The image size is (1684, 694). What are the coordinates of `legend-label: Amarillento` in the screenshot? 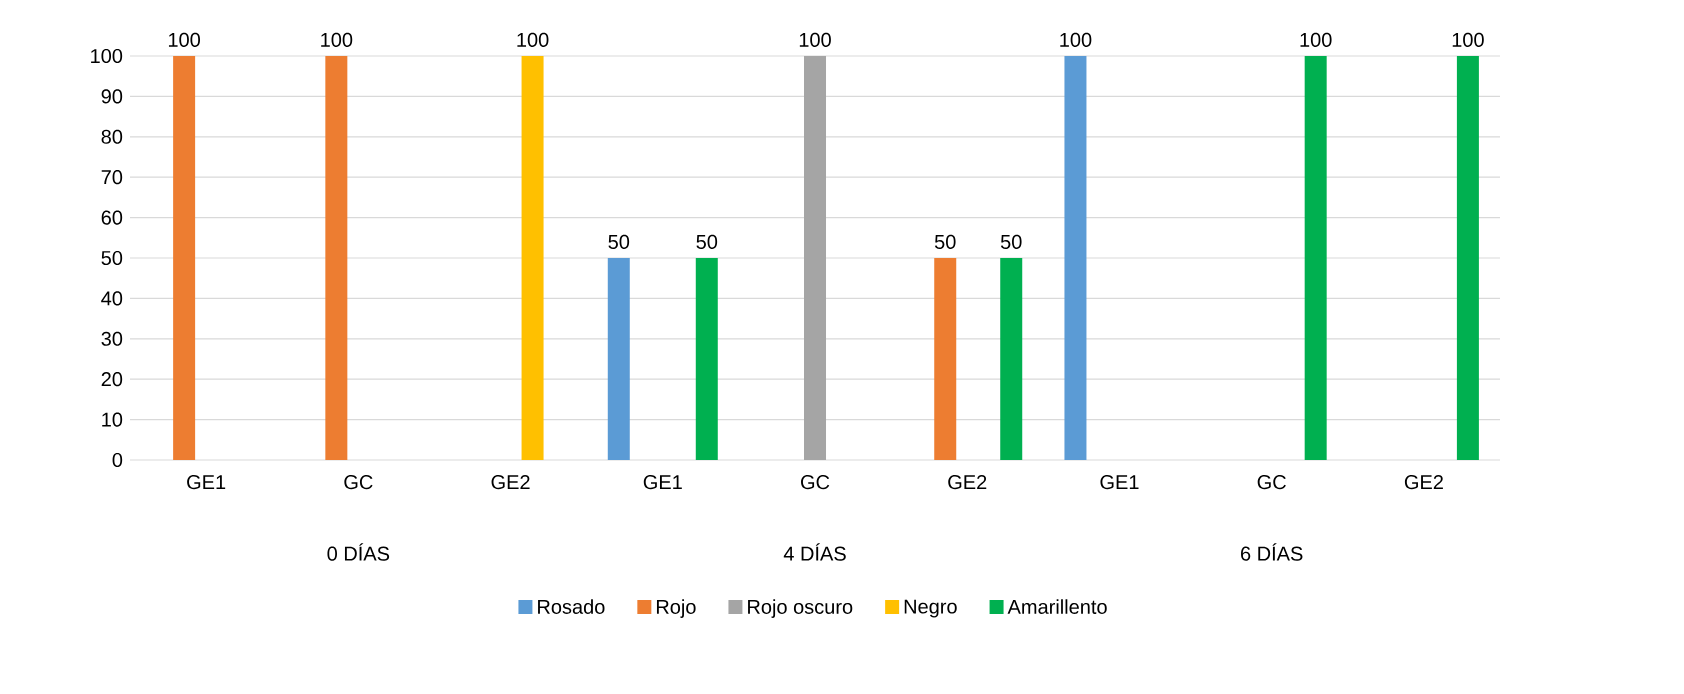 It's located at (1057, 606).